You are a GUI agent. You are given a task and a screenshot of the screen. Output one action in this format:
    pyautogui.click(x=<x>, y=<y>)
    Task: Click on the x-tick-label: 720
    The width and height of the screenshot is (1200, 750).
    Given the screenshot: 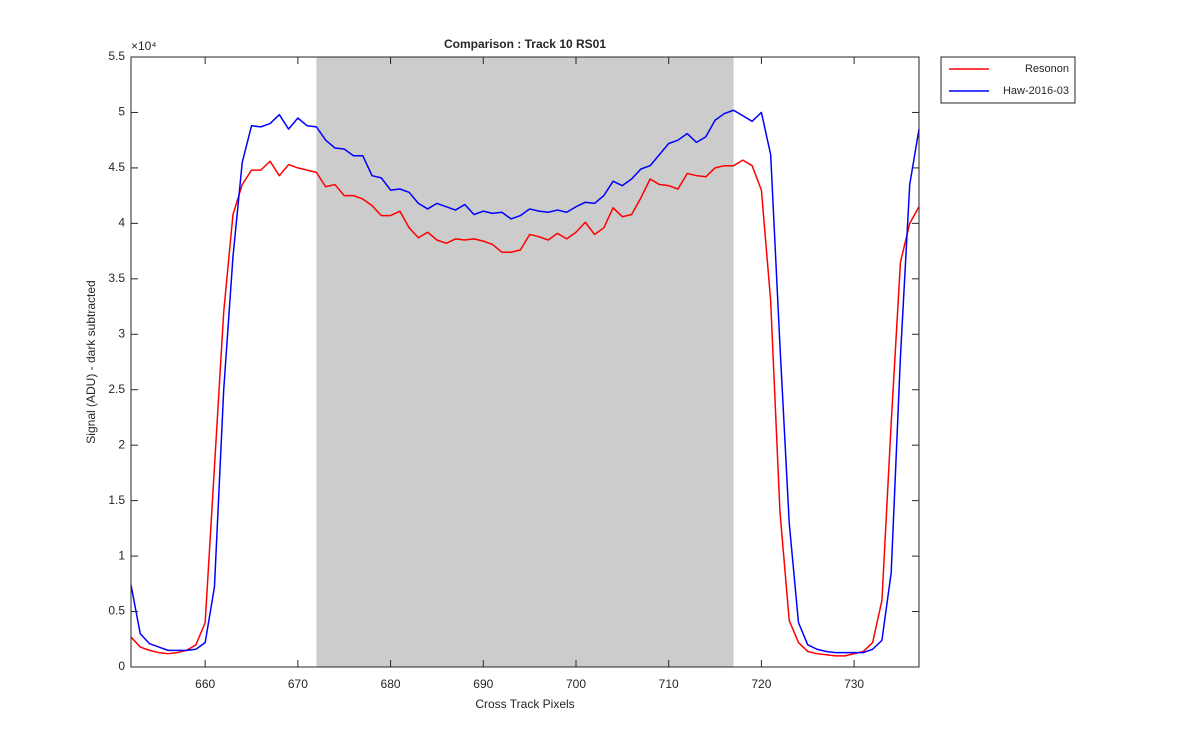 What is the action you would take?
    pyautogui.click(x=761, y=684)
    